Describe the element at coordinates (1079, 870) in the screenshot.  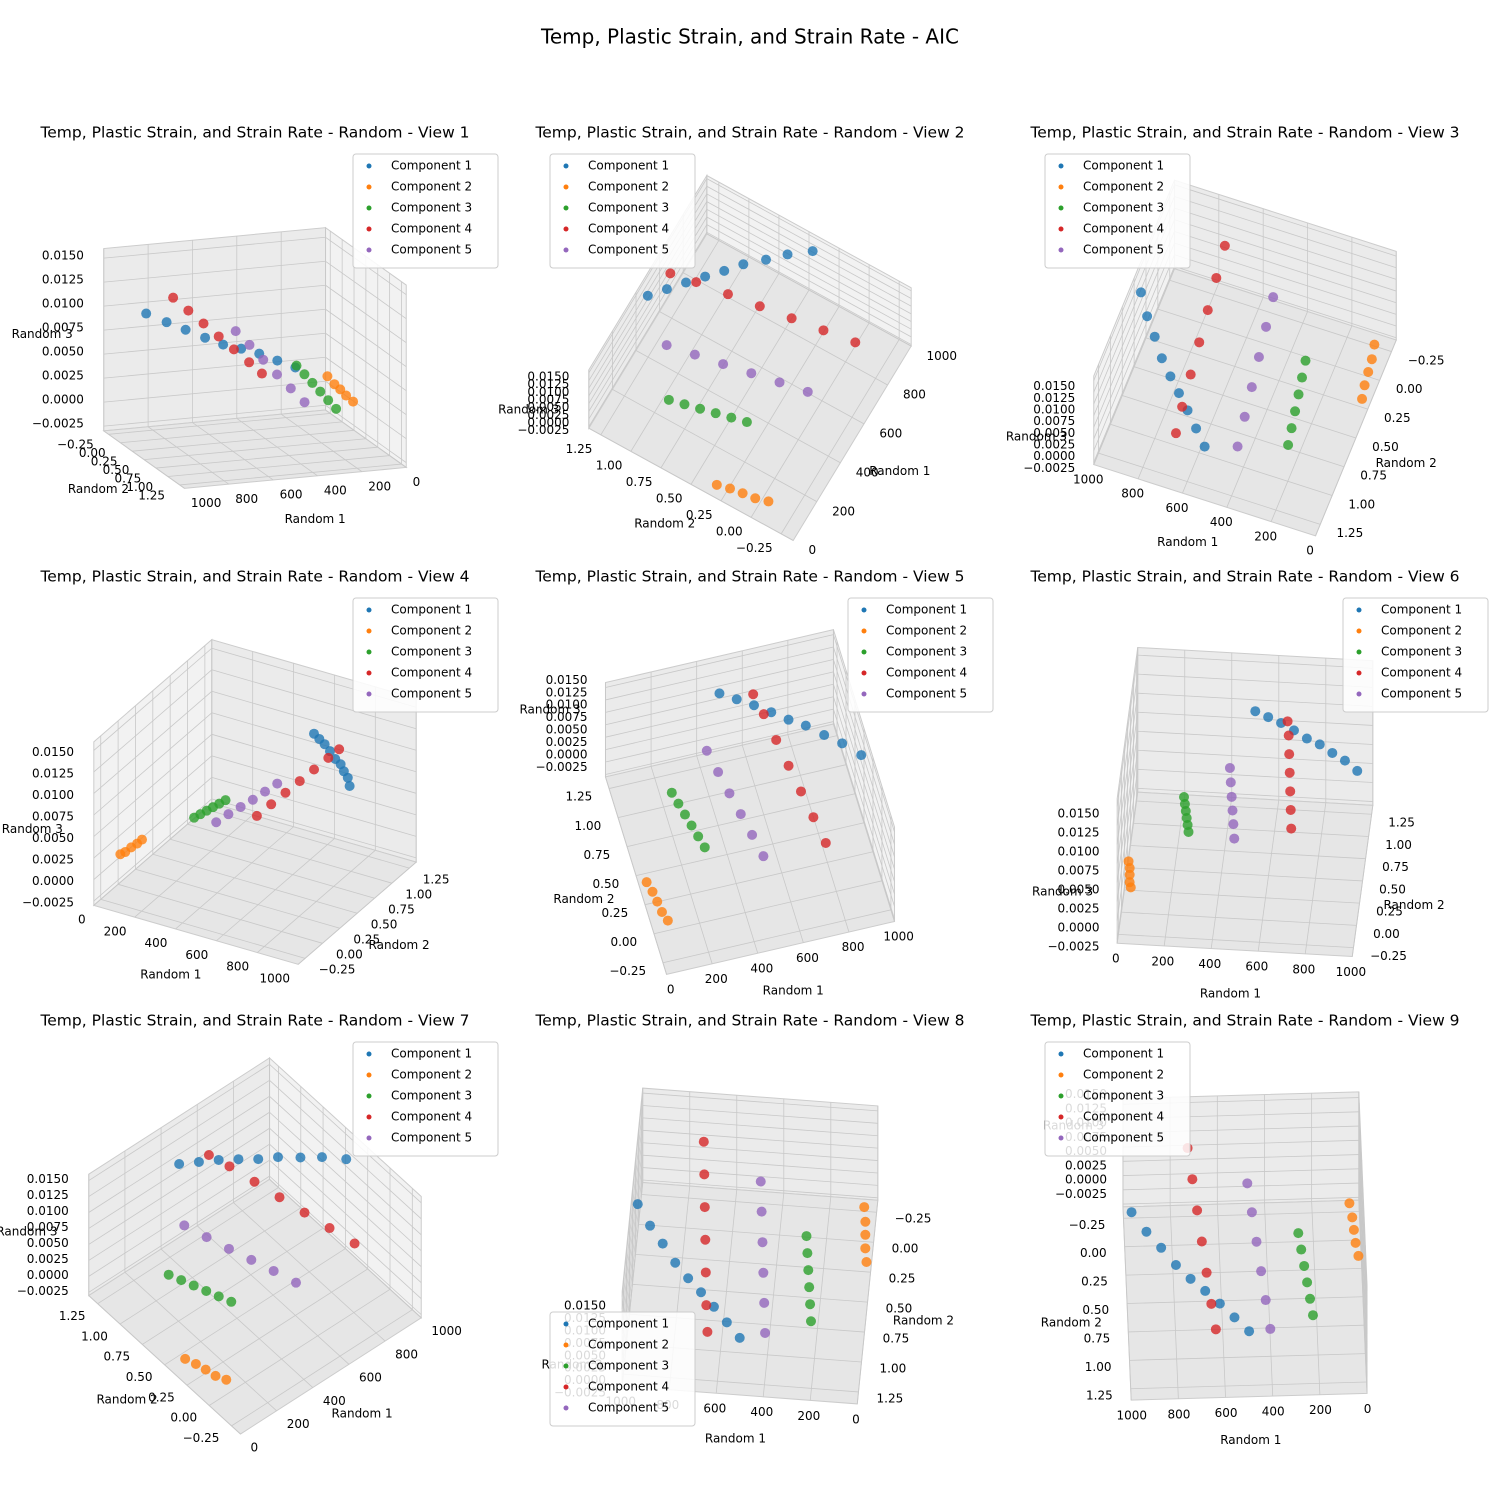
I see `z-tick-label: 0.0075` at that location.